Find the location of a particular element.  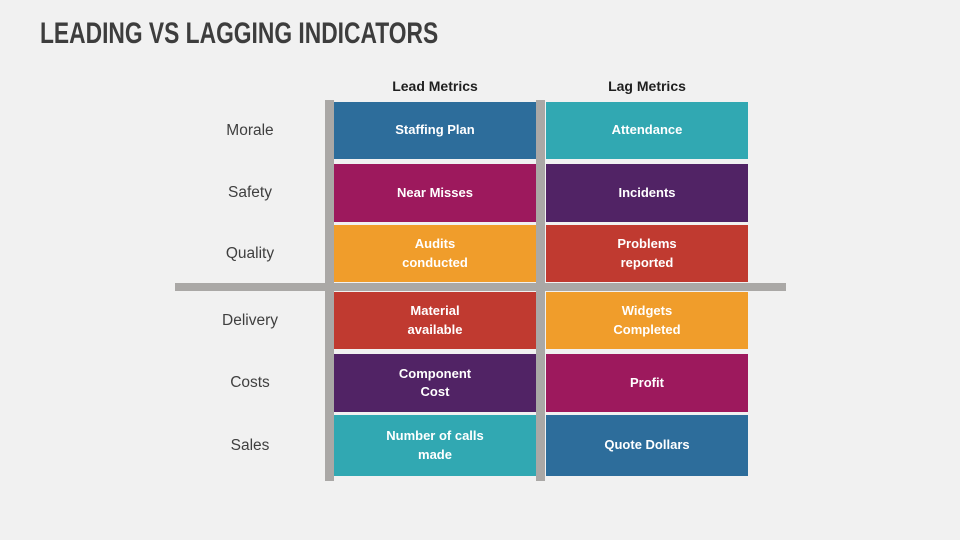

row-label-sales: Sales is located at coordinates (250, 445).